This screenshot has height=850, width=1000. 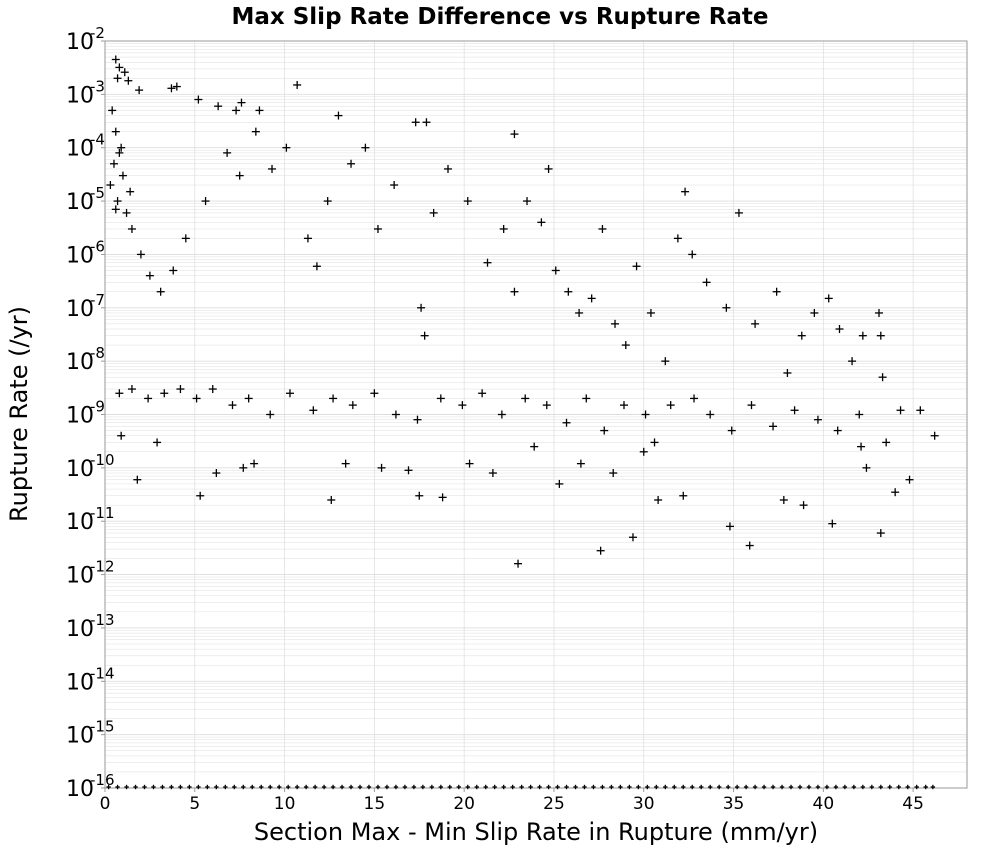 I want to click on x-tick-label: 30, so click(x=644, y=804).